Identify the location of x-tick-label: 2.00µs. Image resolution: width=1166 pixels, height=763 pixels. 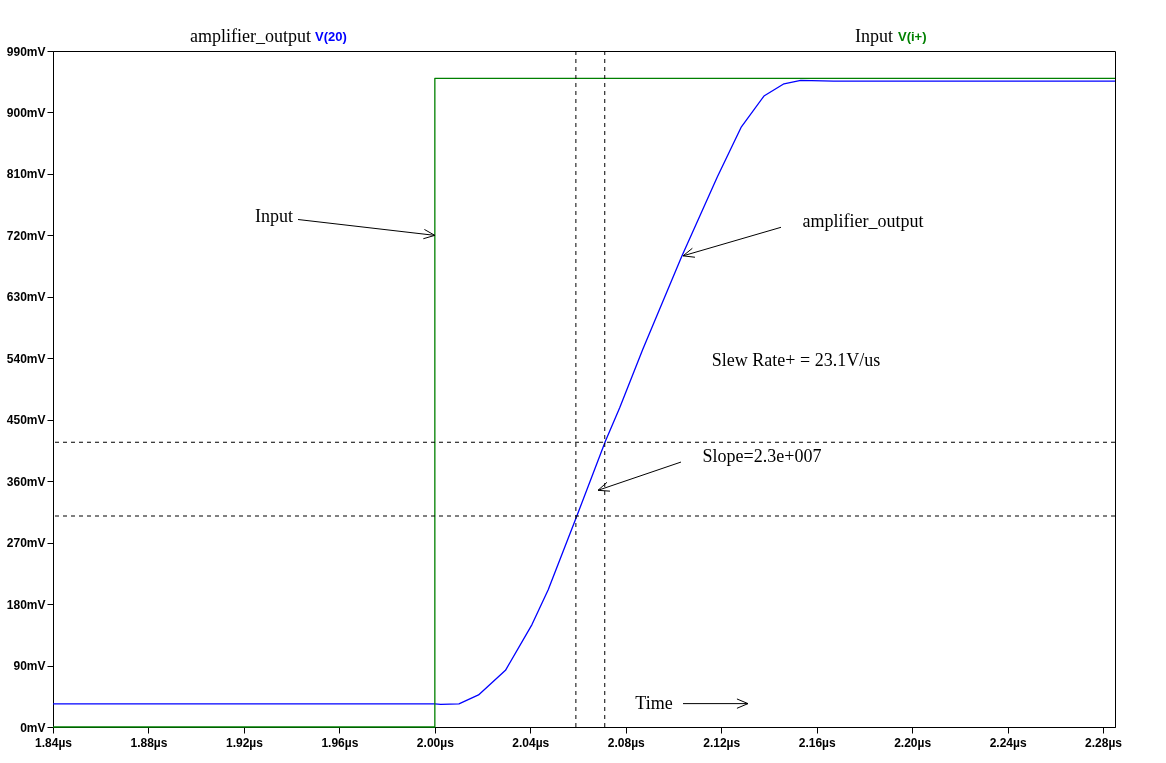
(435, 742).